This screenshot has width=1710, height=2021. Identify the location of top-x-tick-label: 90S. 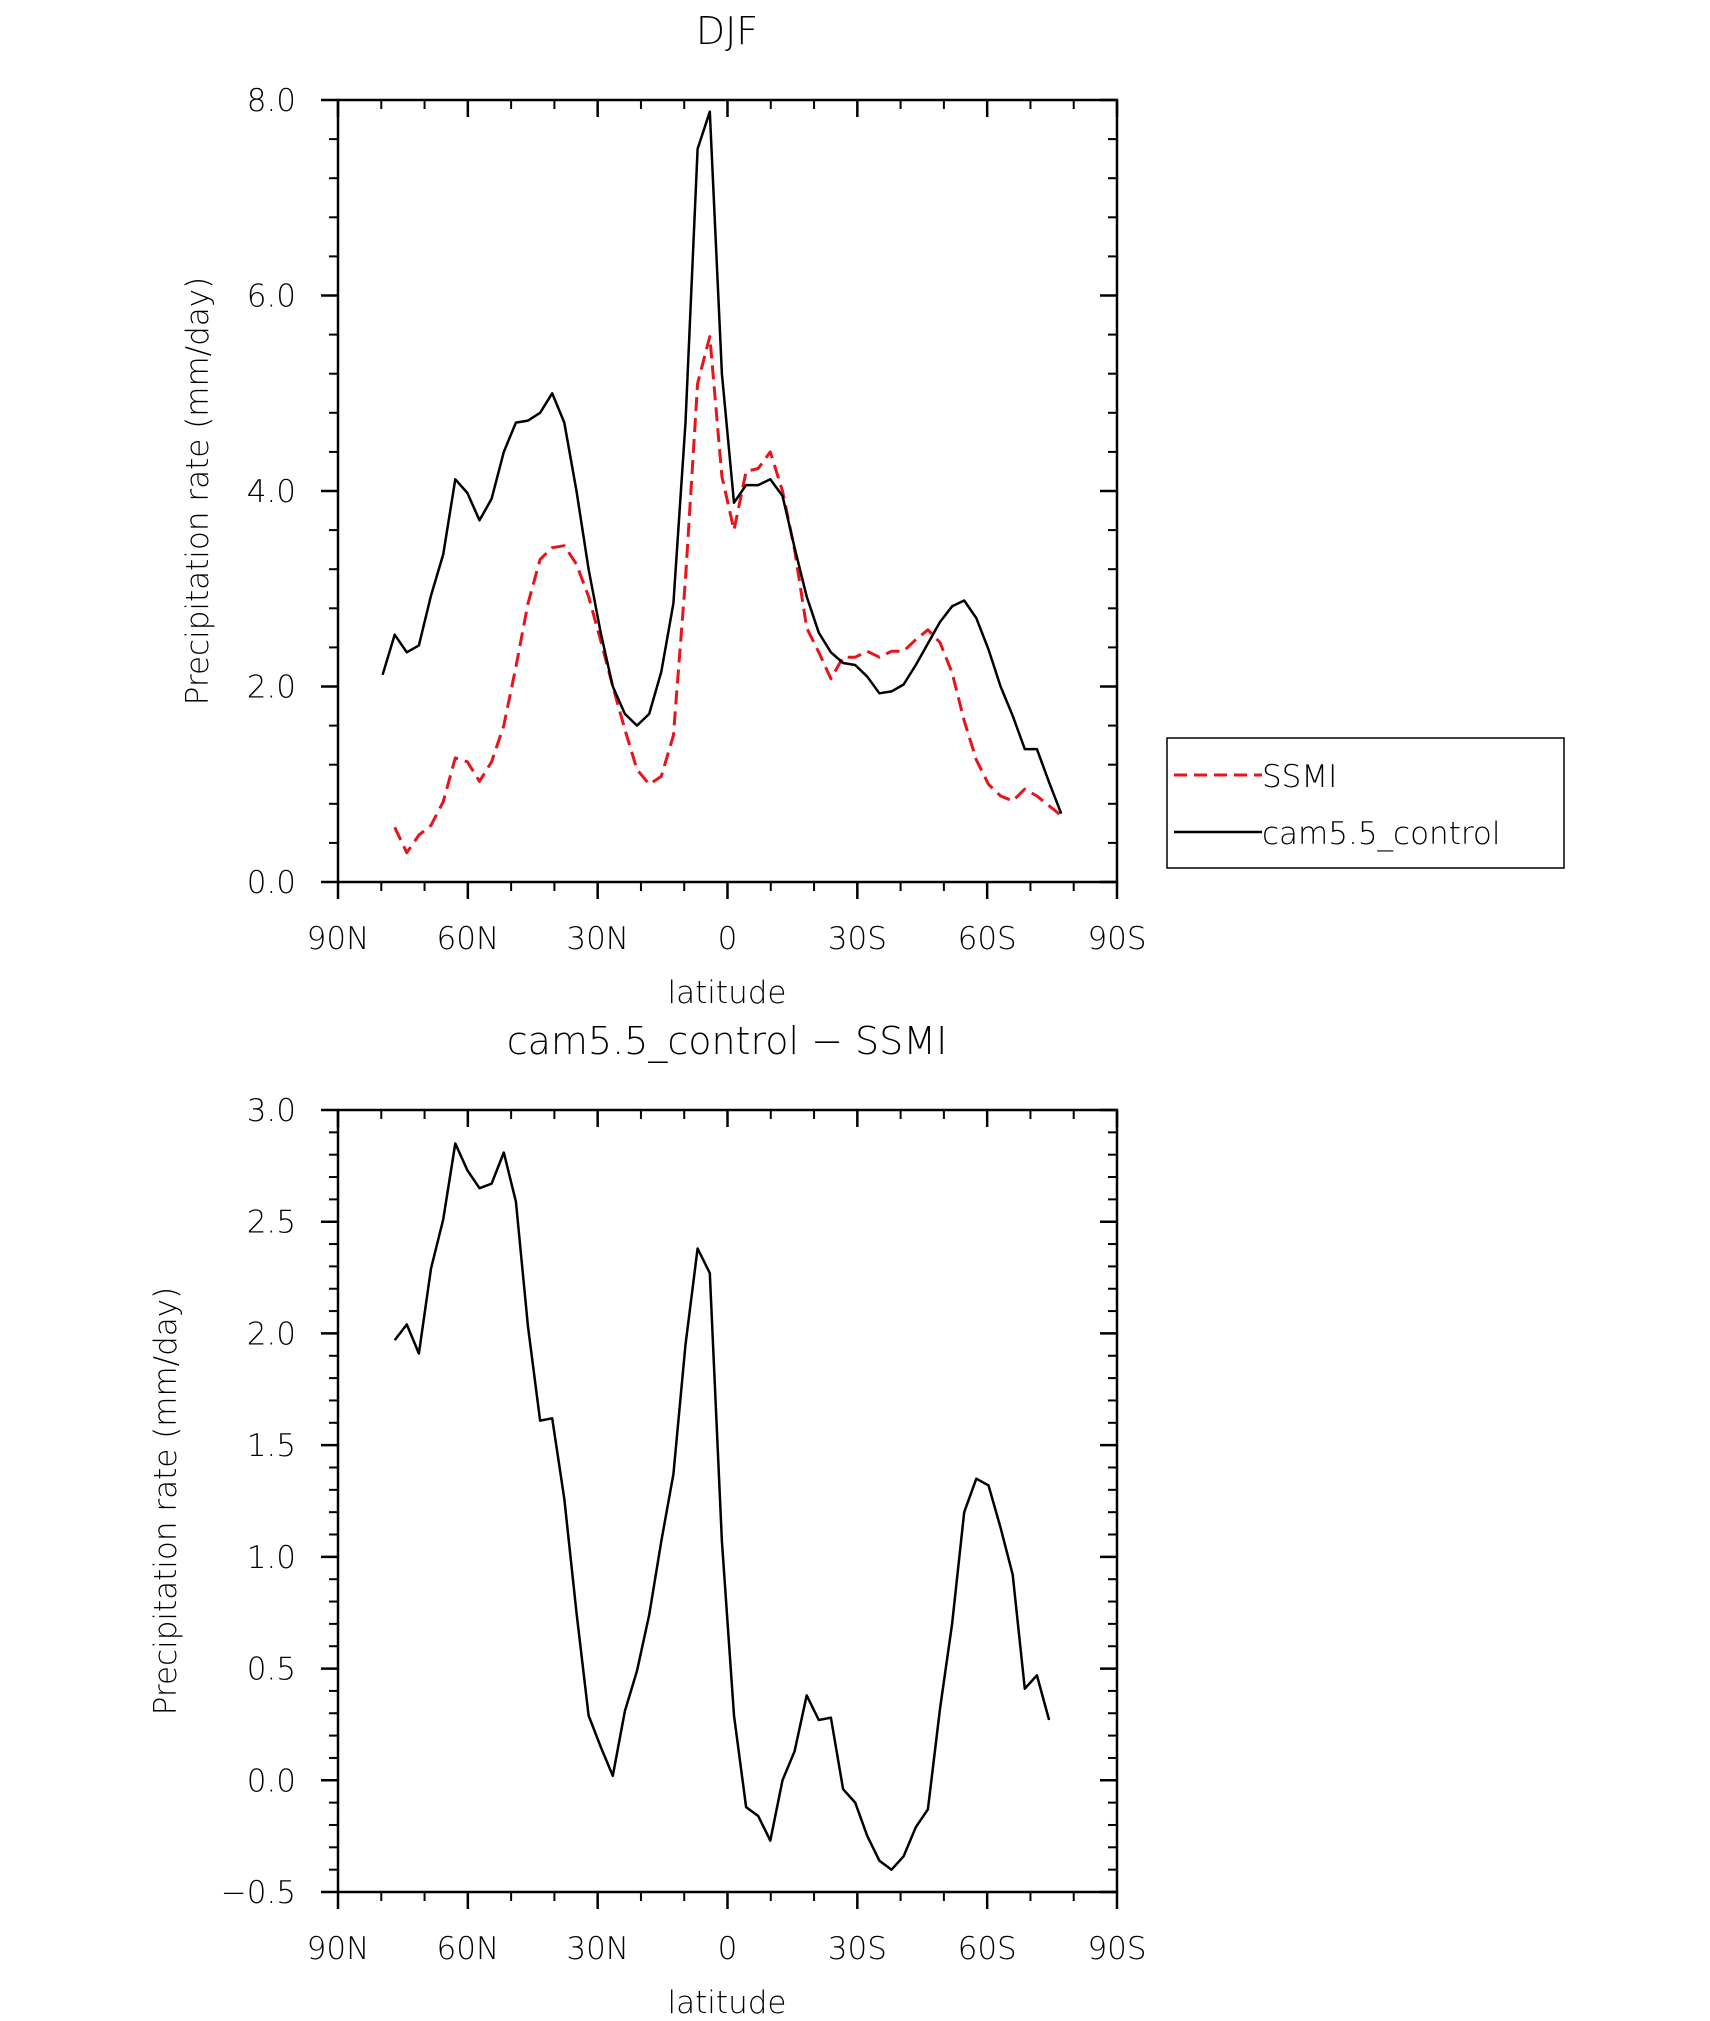
(1116, 939).